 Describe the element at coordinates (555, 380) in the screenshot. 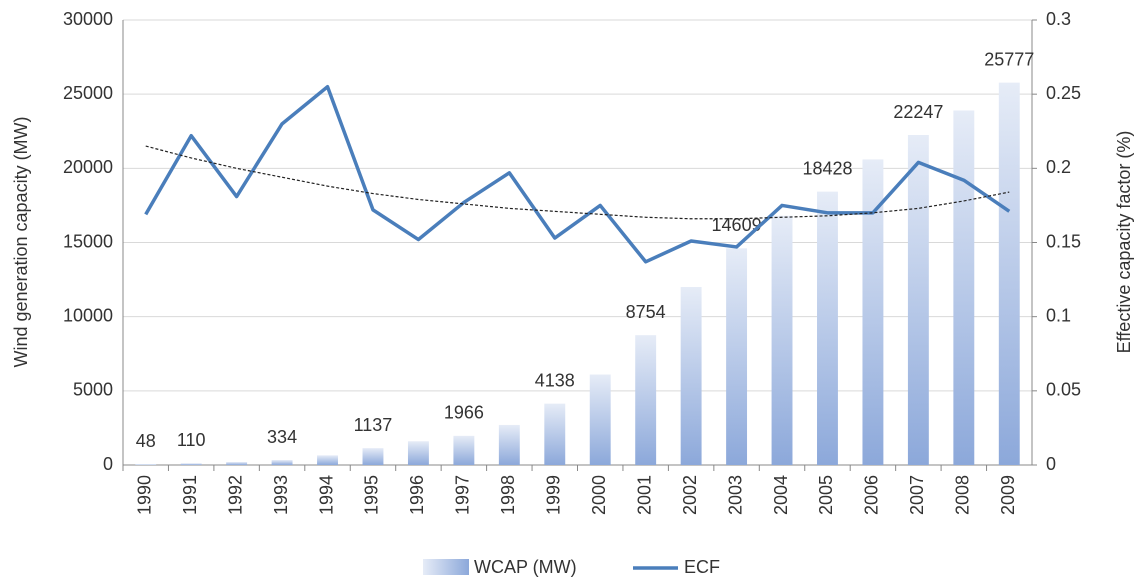

I see `value-label: 4138` at that location.